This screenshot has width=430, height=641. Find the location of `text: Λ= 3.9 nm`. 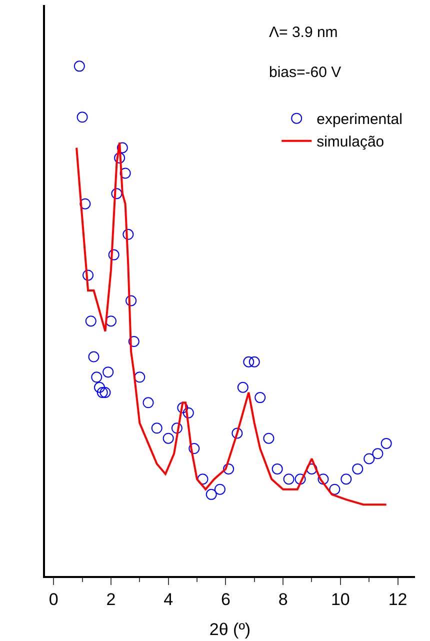

text: Λ= 3.9 nm is located at coordinates (303, 32).